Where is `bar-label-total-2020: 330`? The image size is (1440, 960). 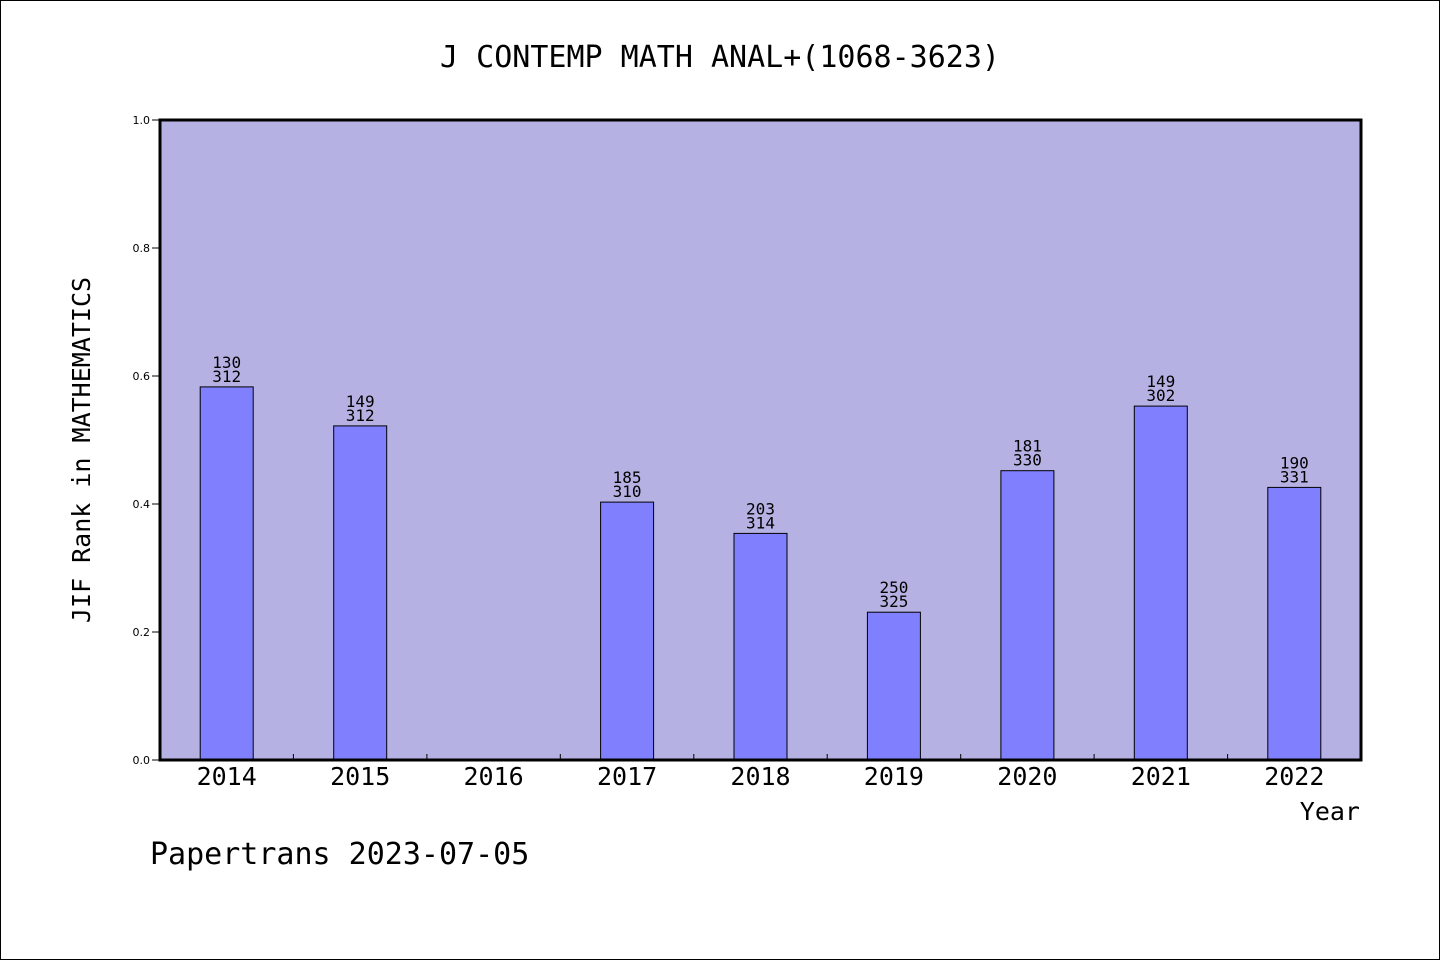
bar-label-total-2020: 330 is located at coordinates (1027, 460).